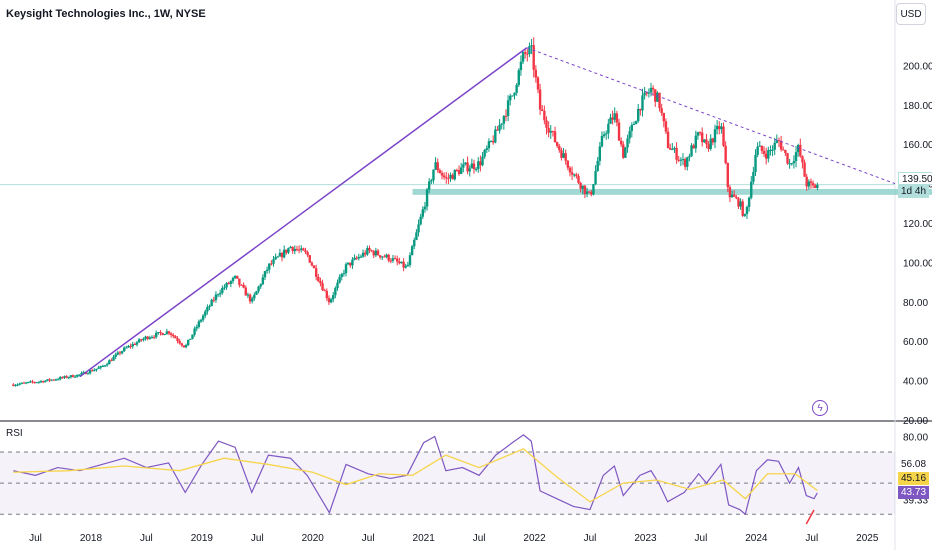  I want to click on price-tick-label: 120.00, so click(917, 224).